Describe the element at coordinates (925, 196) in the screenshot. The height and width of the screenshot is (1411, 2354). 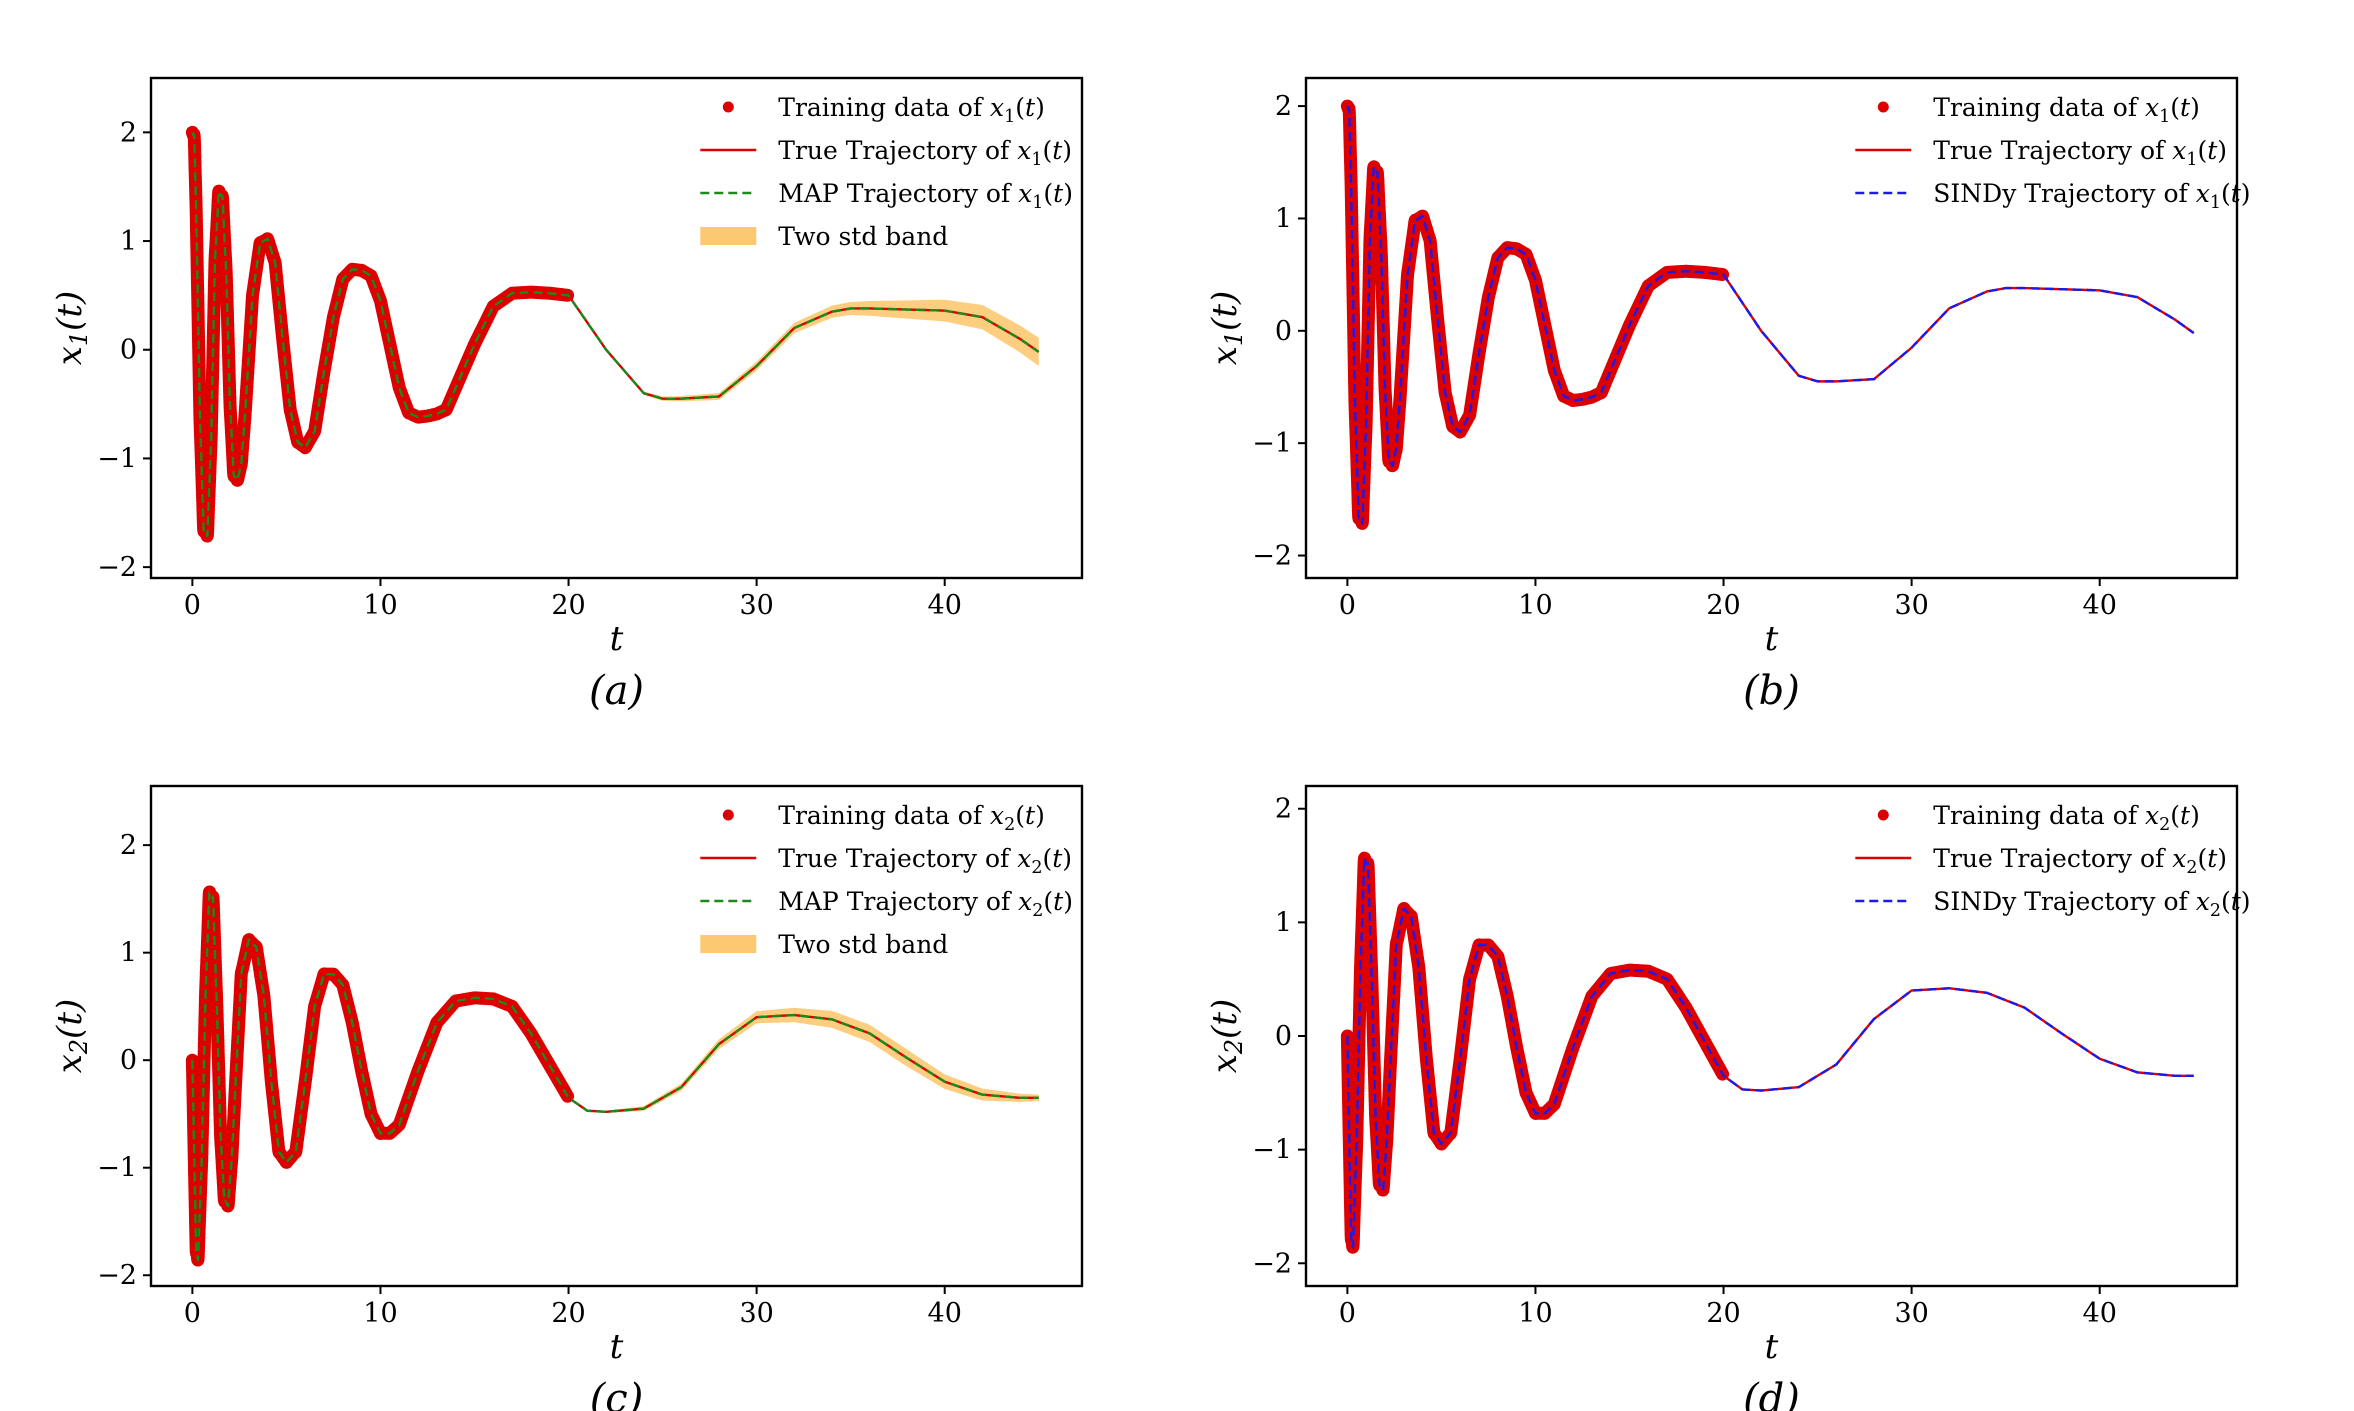
I see `legend-label: MAP Trajectory of x1(t)` at that location.